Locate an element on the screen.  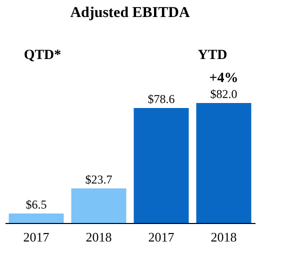
chart-title: Adjusted EBITDA is located at coordinates (130, 13).